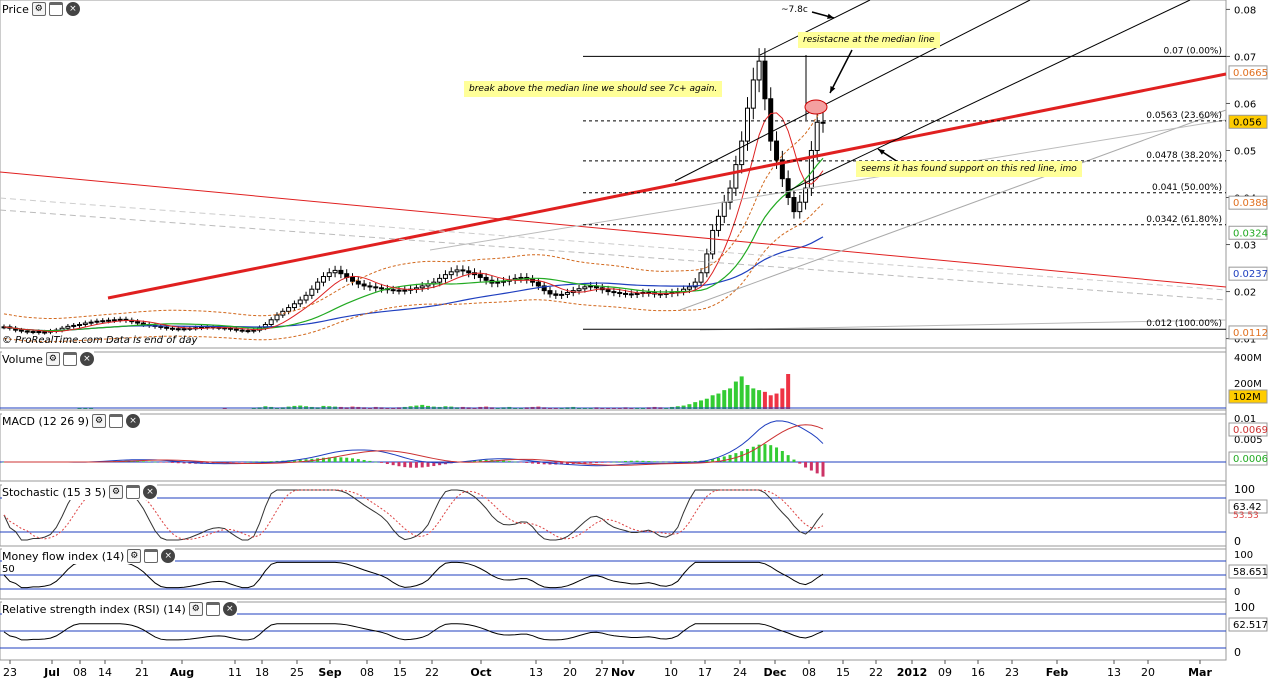 The image size is (1277, 681). I want to click on macd-y-tick-label: 0.005, so click(1248, 440).